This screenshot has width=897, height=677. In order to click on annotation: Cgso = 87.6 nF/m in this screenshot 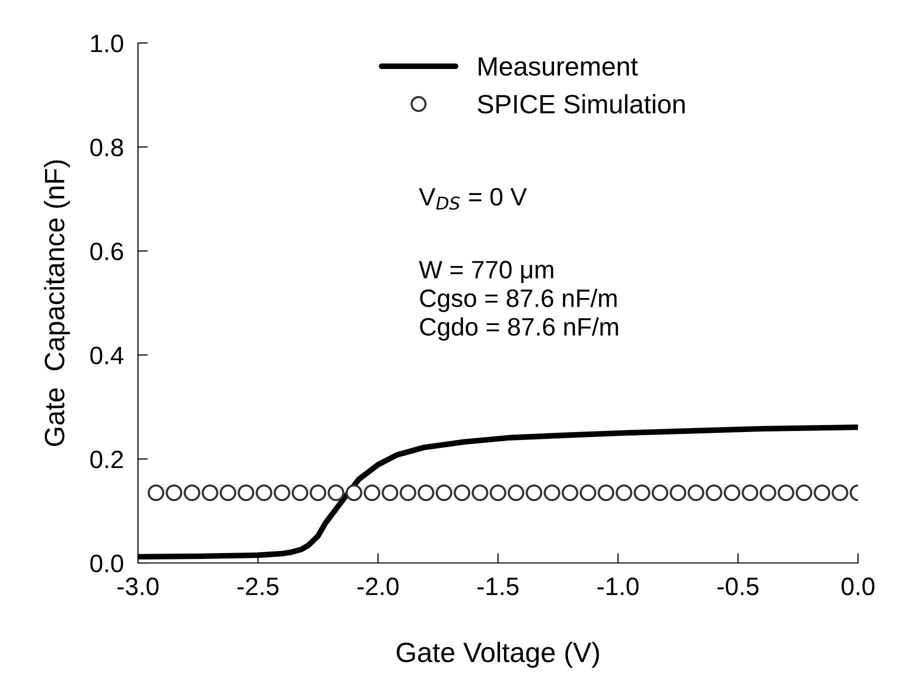, I will do `click(518, 300)`.